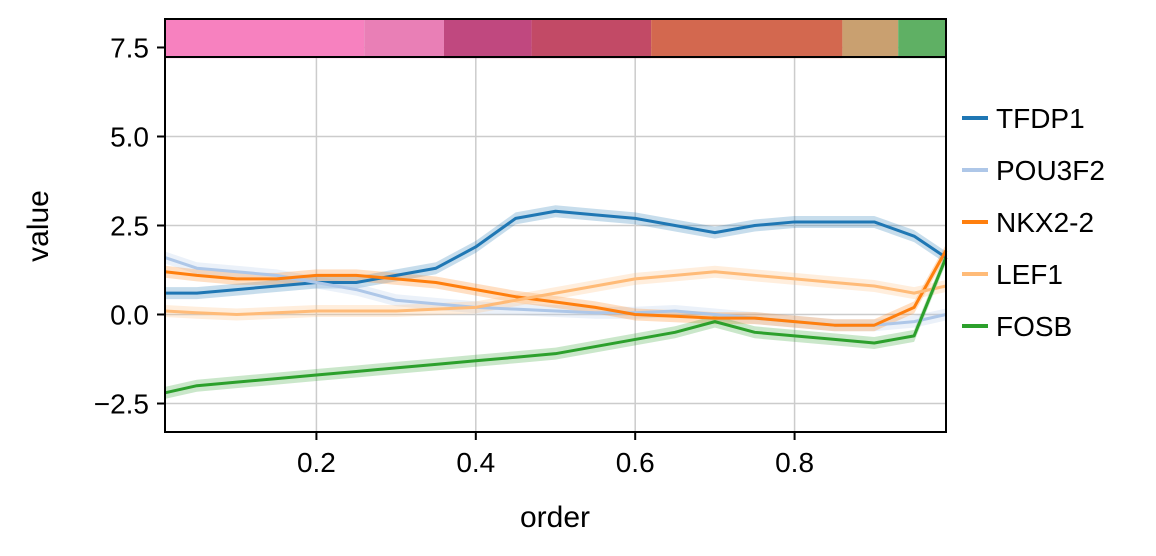 The image size is (1156, 556). I want to click on x-tick-label: 0.6, so click(635, 462).